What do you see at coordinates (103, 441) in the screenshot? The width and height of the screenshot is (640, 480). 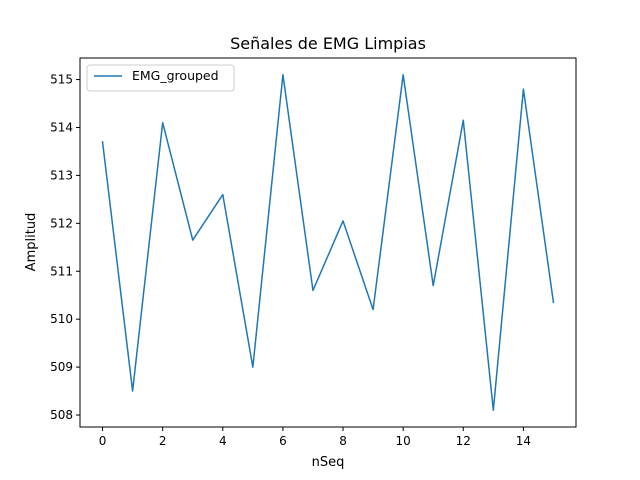 I see `x-tick-label: 0` at bounding box center [103, 441].